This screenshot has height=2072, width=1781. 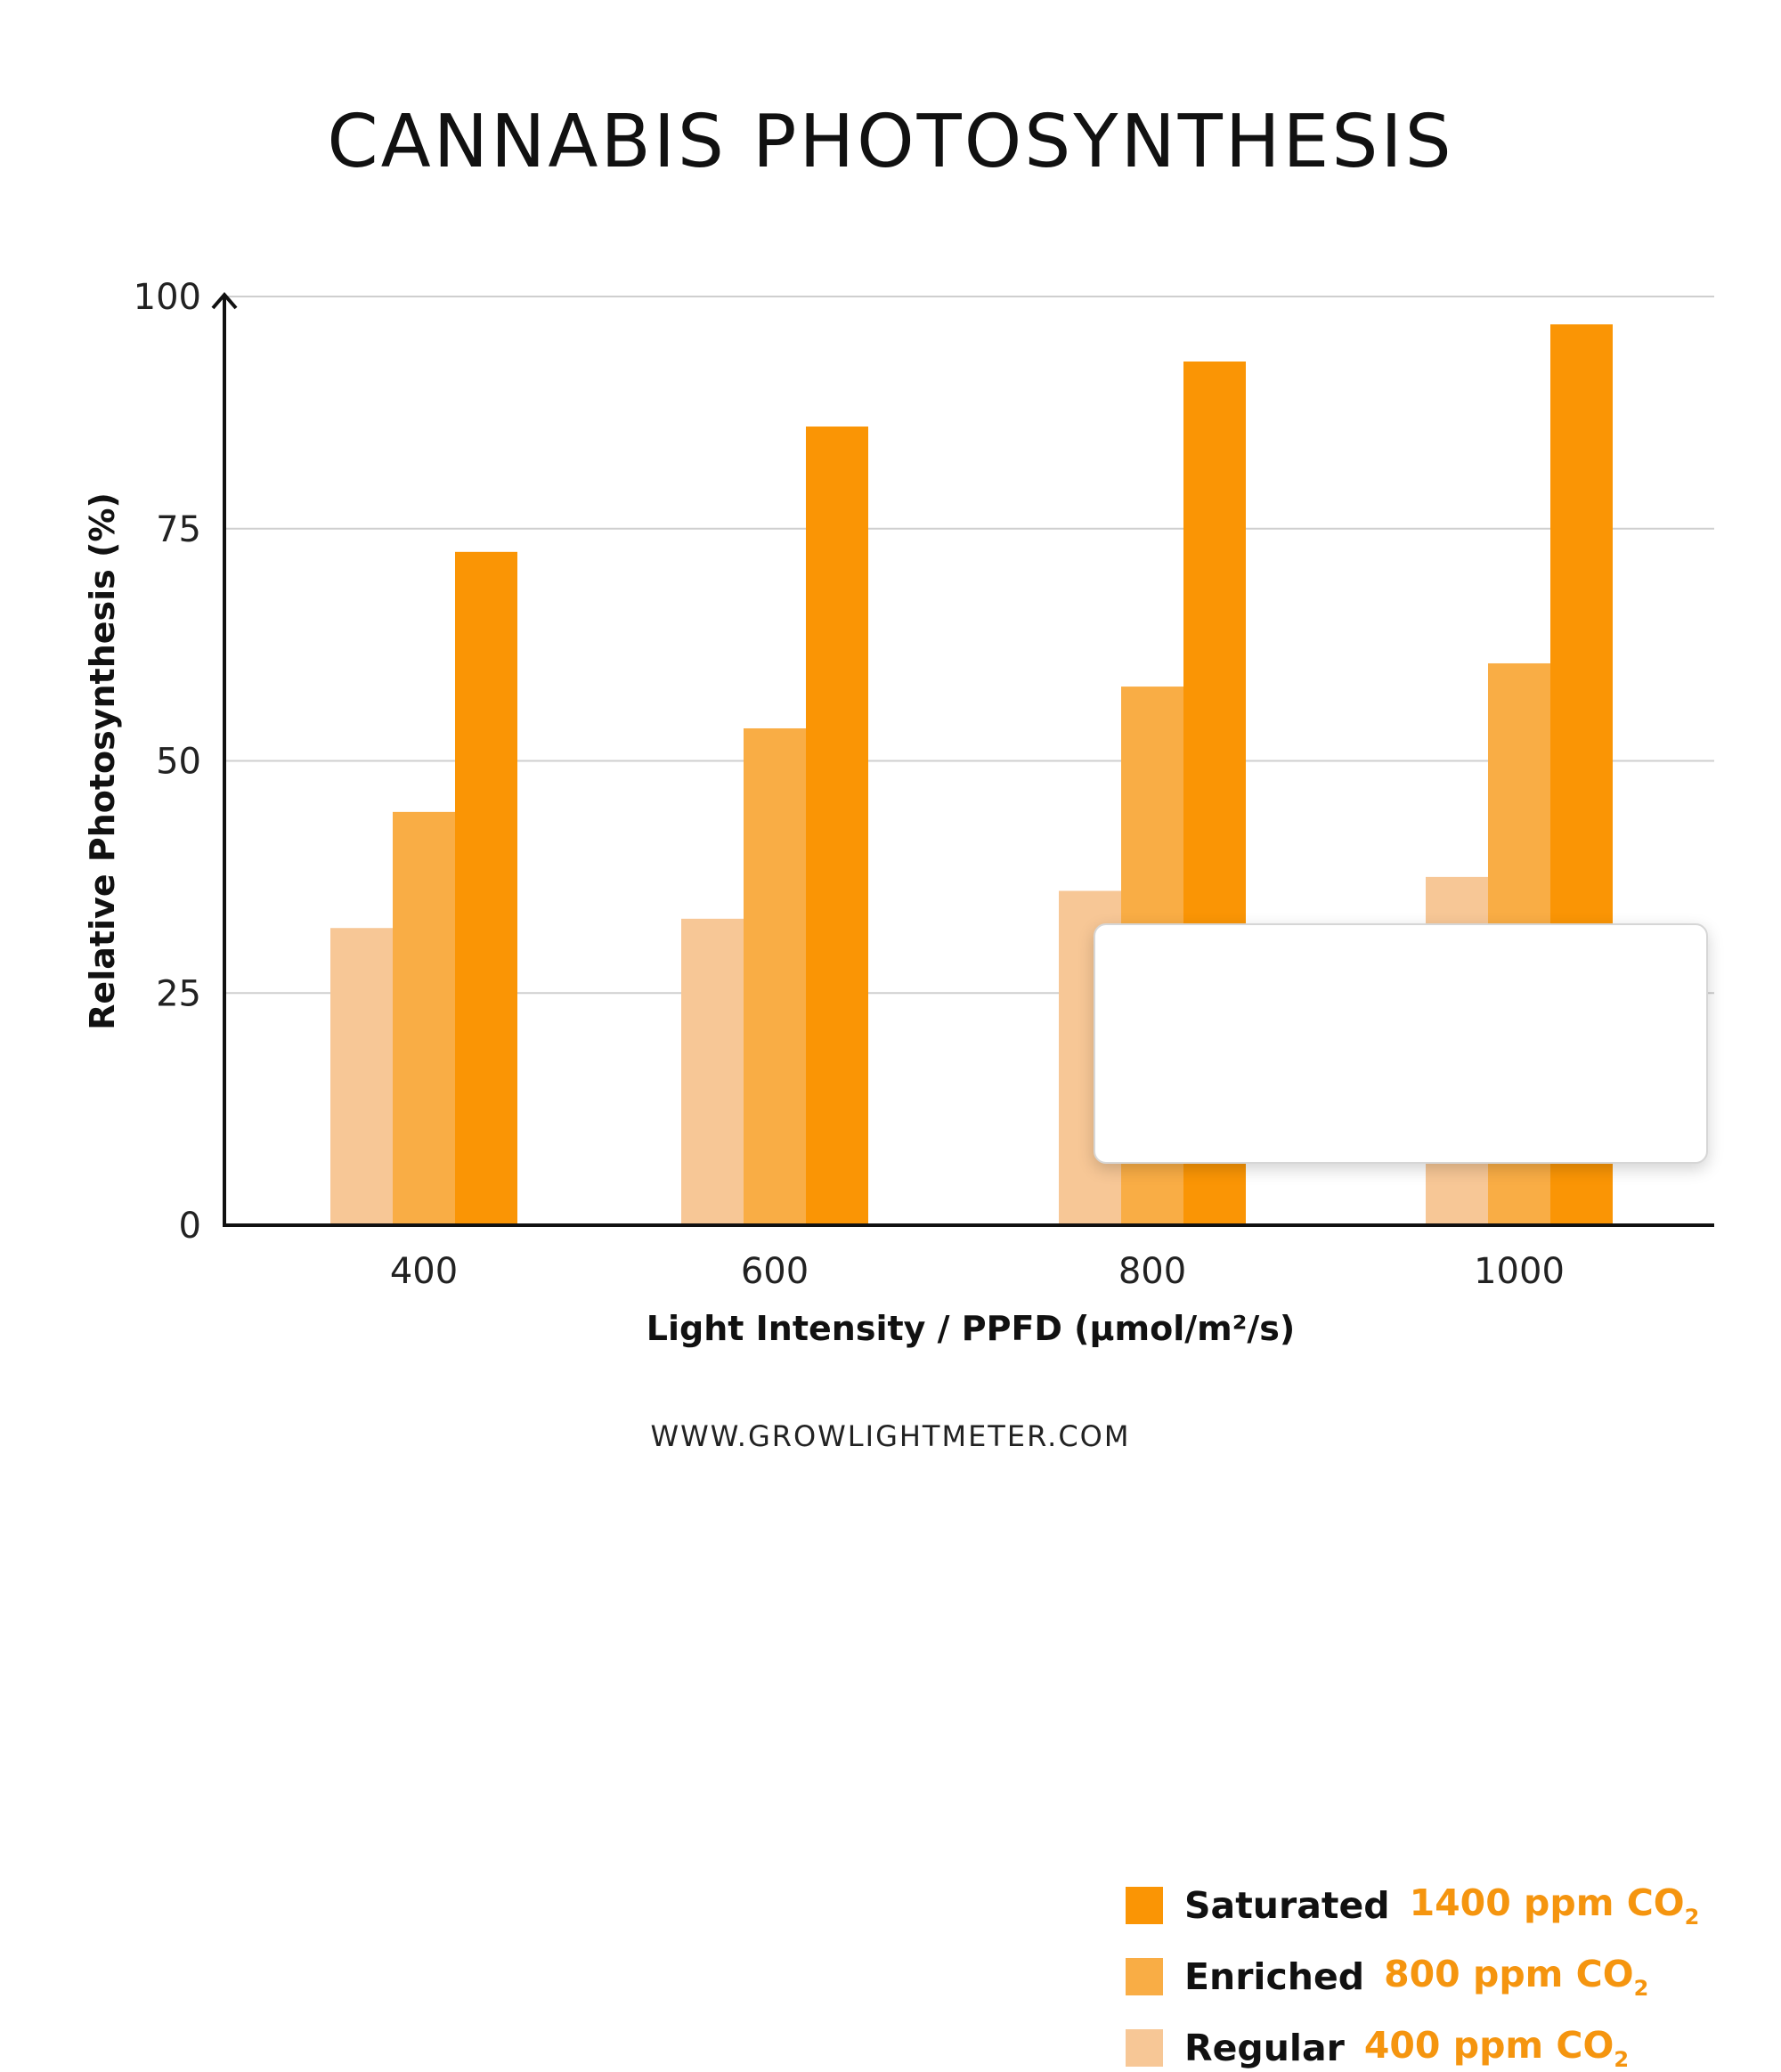 What do you see at coordinates (178, 529) in the screenshot?
I see `y-tick-label-75: 75` at bounding box center [178, 529].